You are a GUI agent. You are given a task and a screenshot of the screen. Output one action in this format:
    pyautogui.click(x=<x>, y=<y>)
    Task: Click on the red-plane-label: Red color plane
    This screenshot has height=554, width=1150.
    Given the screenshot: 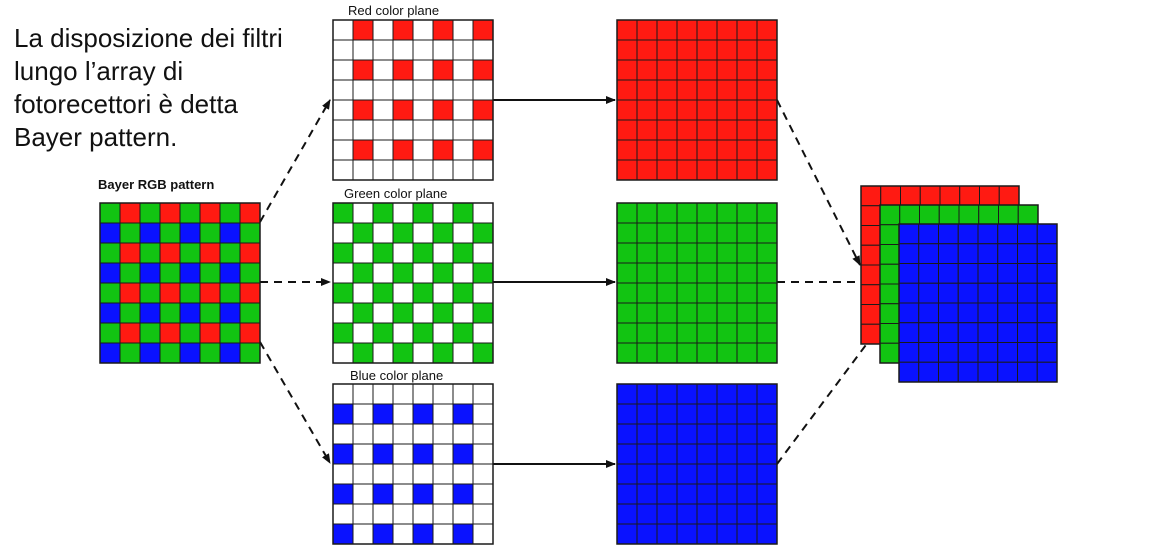 What is the action you would take?
    pyautogui.click(x=394, y=10)
    